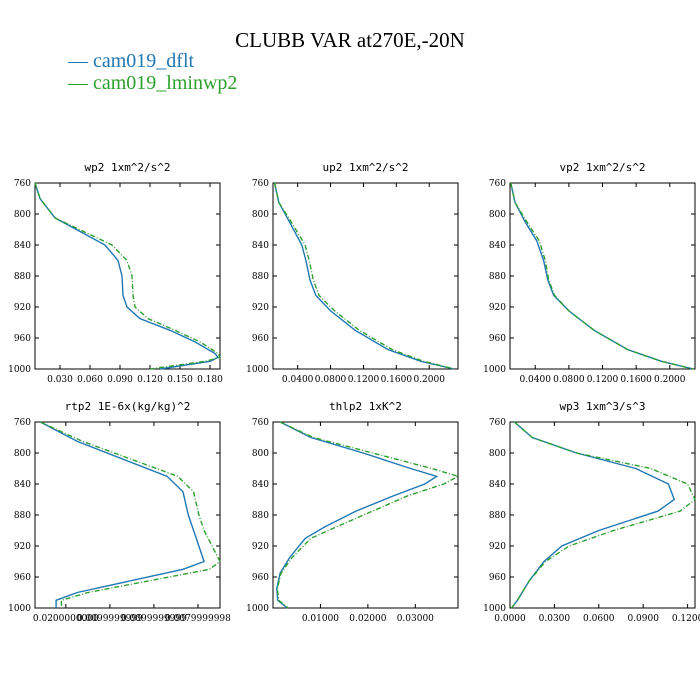 Image resolution: width=700 pixels, height=700 pixels. Describe the element at coordinates (602, 167) in the screenshot. I see `panel-title: vp2 1xm^2/s^2` at that location.